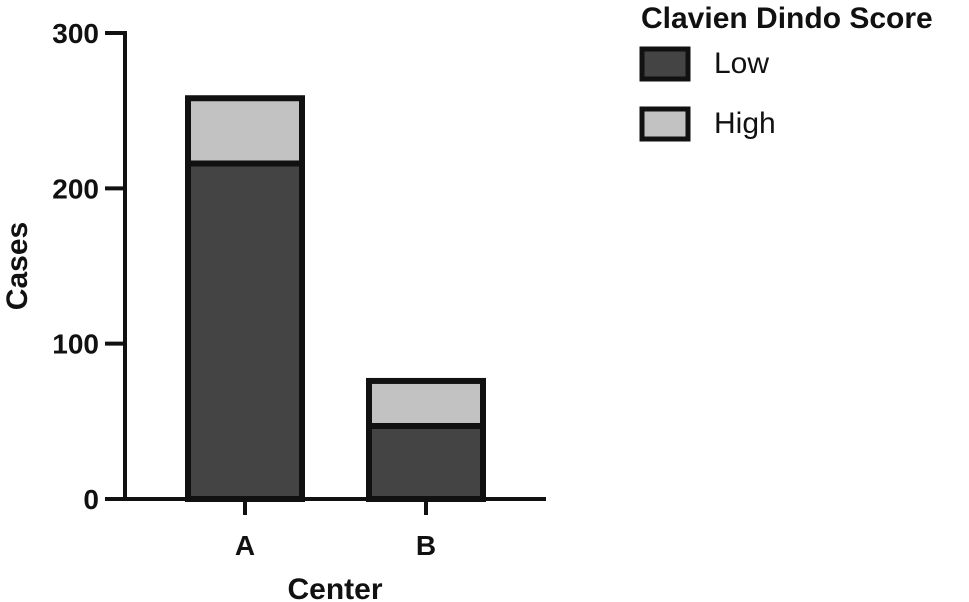 The height and width of the screenshot is (602, 969). What do you see at coordinates (426, 545) in the screenshot?
I see `x-tick-label: B` at bounding box center [426, 545].